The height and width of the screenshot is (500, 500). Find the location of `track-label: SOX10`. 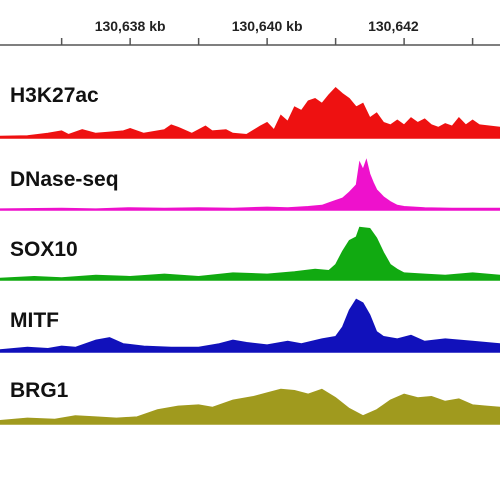

track-label: SOX10 is located at coordinates (44, 249).